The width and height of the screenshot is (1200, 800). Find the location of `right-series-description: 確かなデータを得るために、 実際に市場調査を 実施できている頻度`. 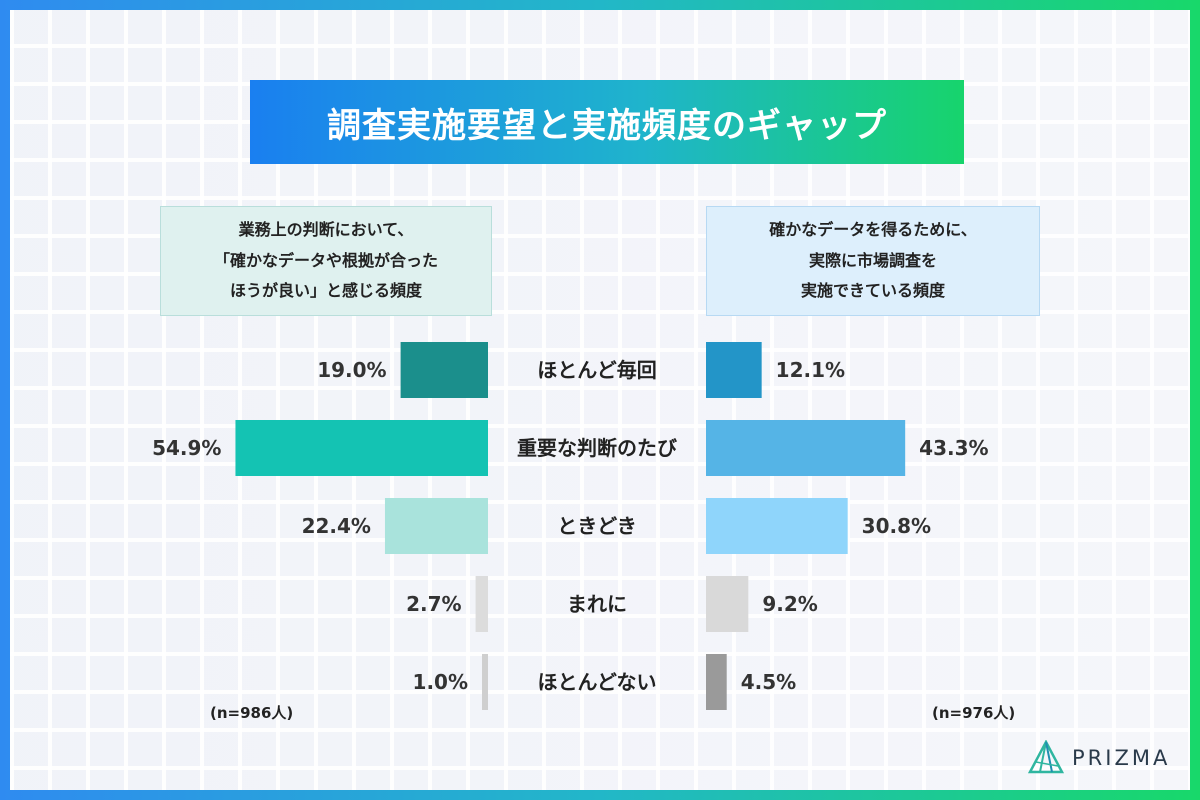

right-series-description: 確かなデータを得るために、 実際に市場調査を 実施できている頻度 is located at coordinates (873, 261).